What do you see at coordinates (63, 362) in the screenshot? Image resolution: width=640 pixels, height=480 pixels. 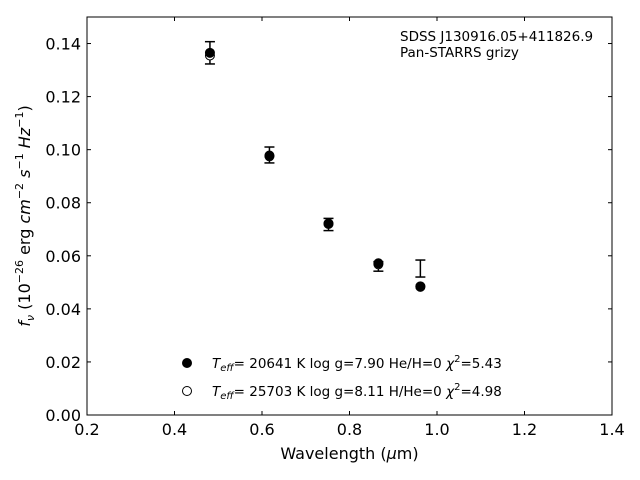 I see `y-tick-label: 0.02` at bounding box center [63, 362].